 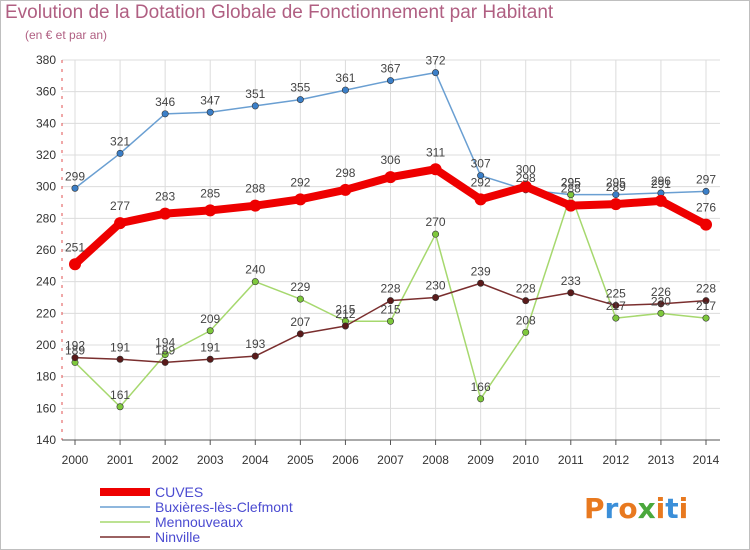 What do you see at coordinates (165, 197) in the screenshot?
I see `data-label-cuves: 283` at bounding box center [165, 197].